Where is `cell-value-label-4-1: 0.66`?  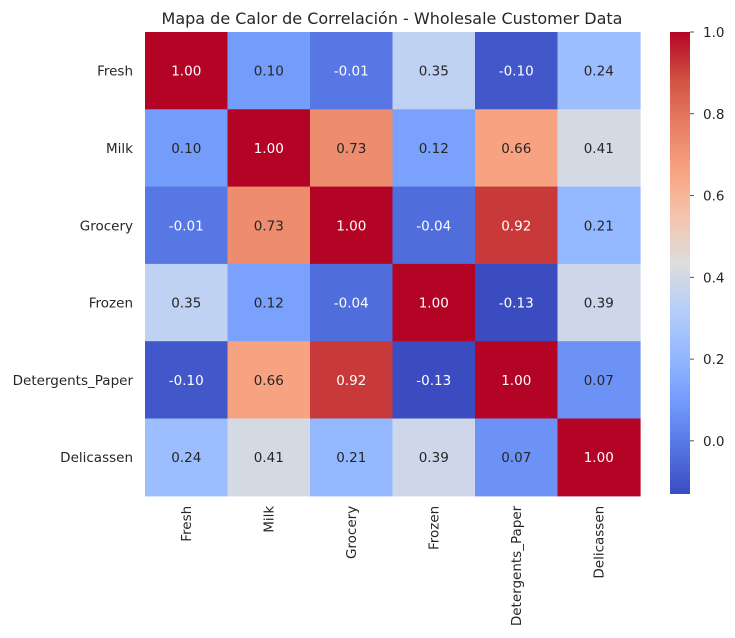
cell-value-label-4-1: 0.66 is located at coordinates (269, 381).